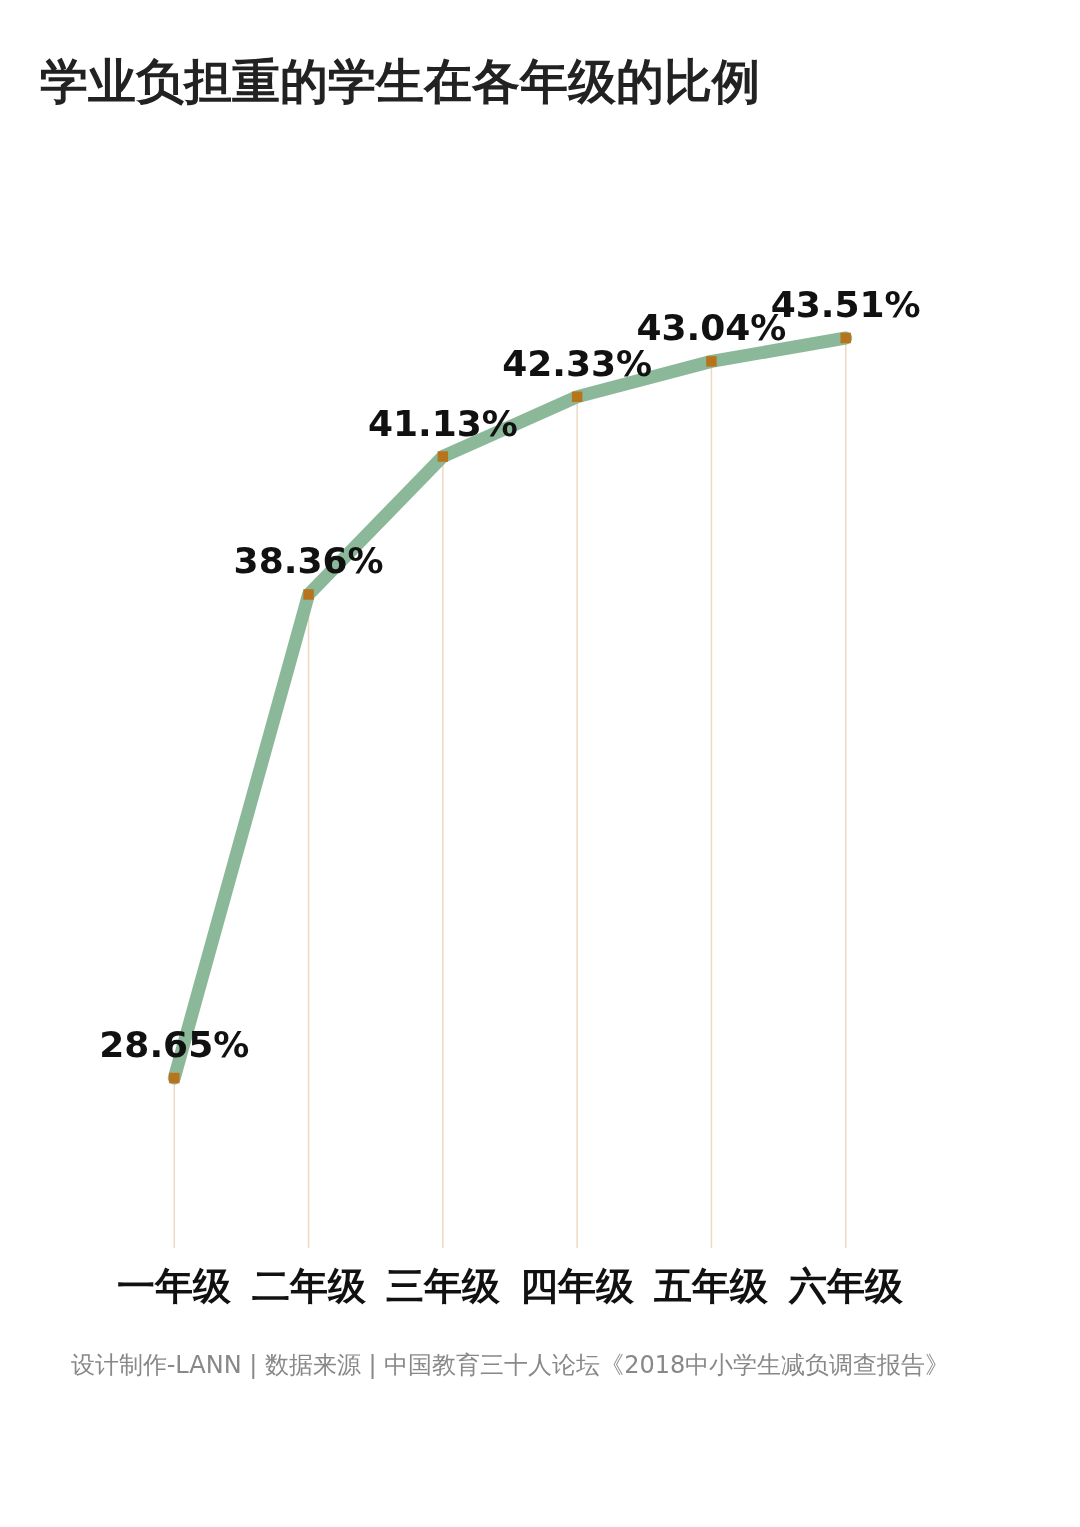  What do you see at coordinates (400, 81) in the screenshot?
I see `chart-title: 学业负担重的学生在各年级的比例` at bounding box center [400, 81].